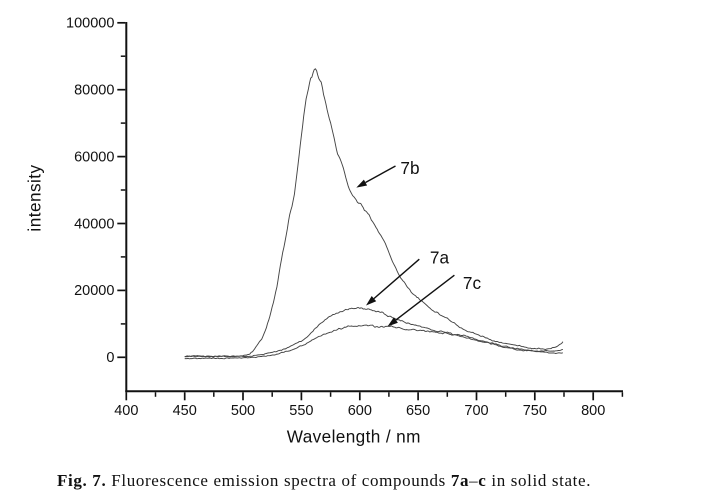  I want to click on svg-text: Wavelength / nm, so click(354, 436).